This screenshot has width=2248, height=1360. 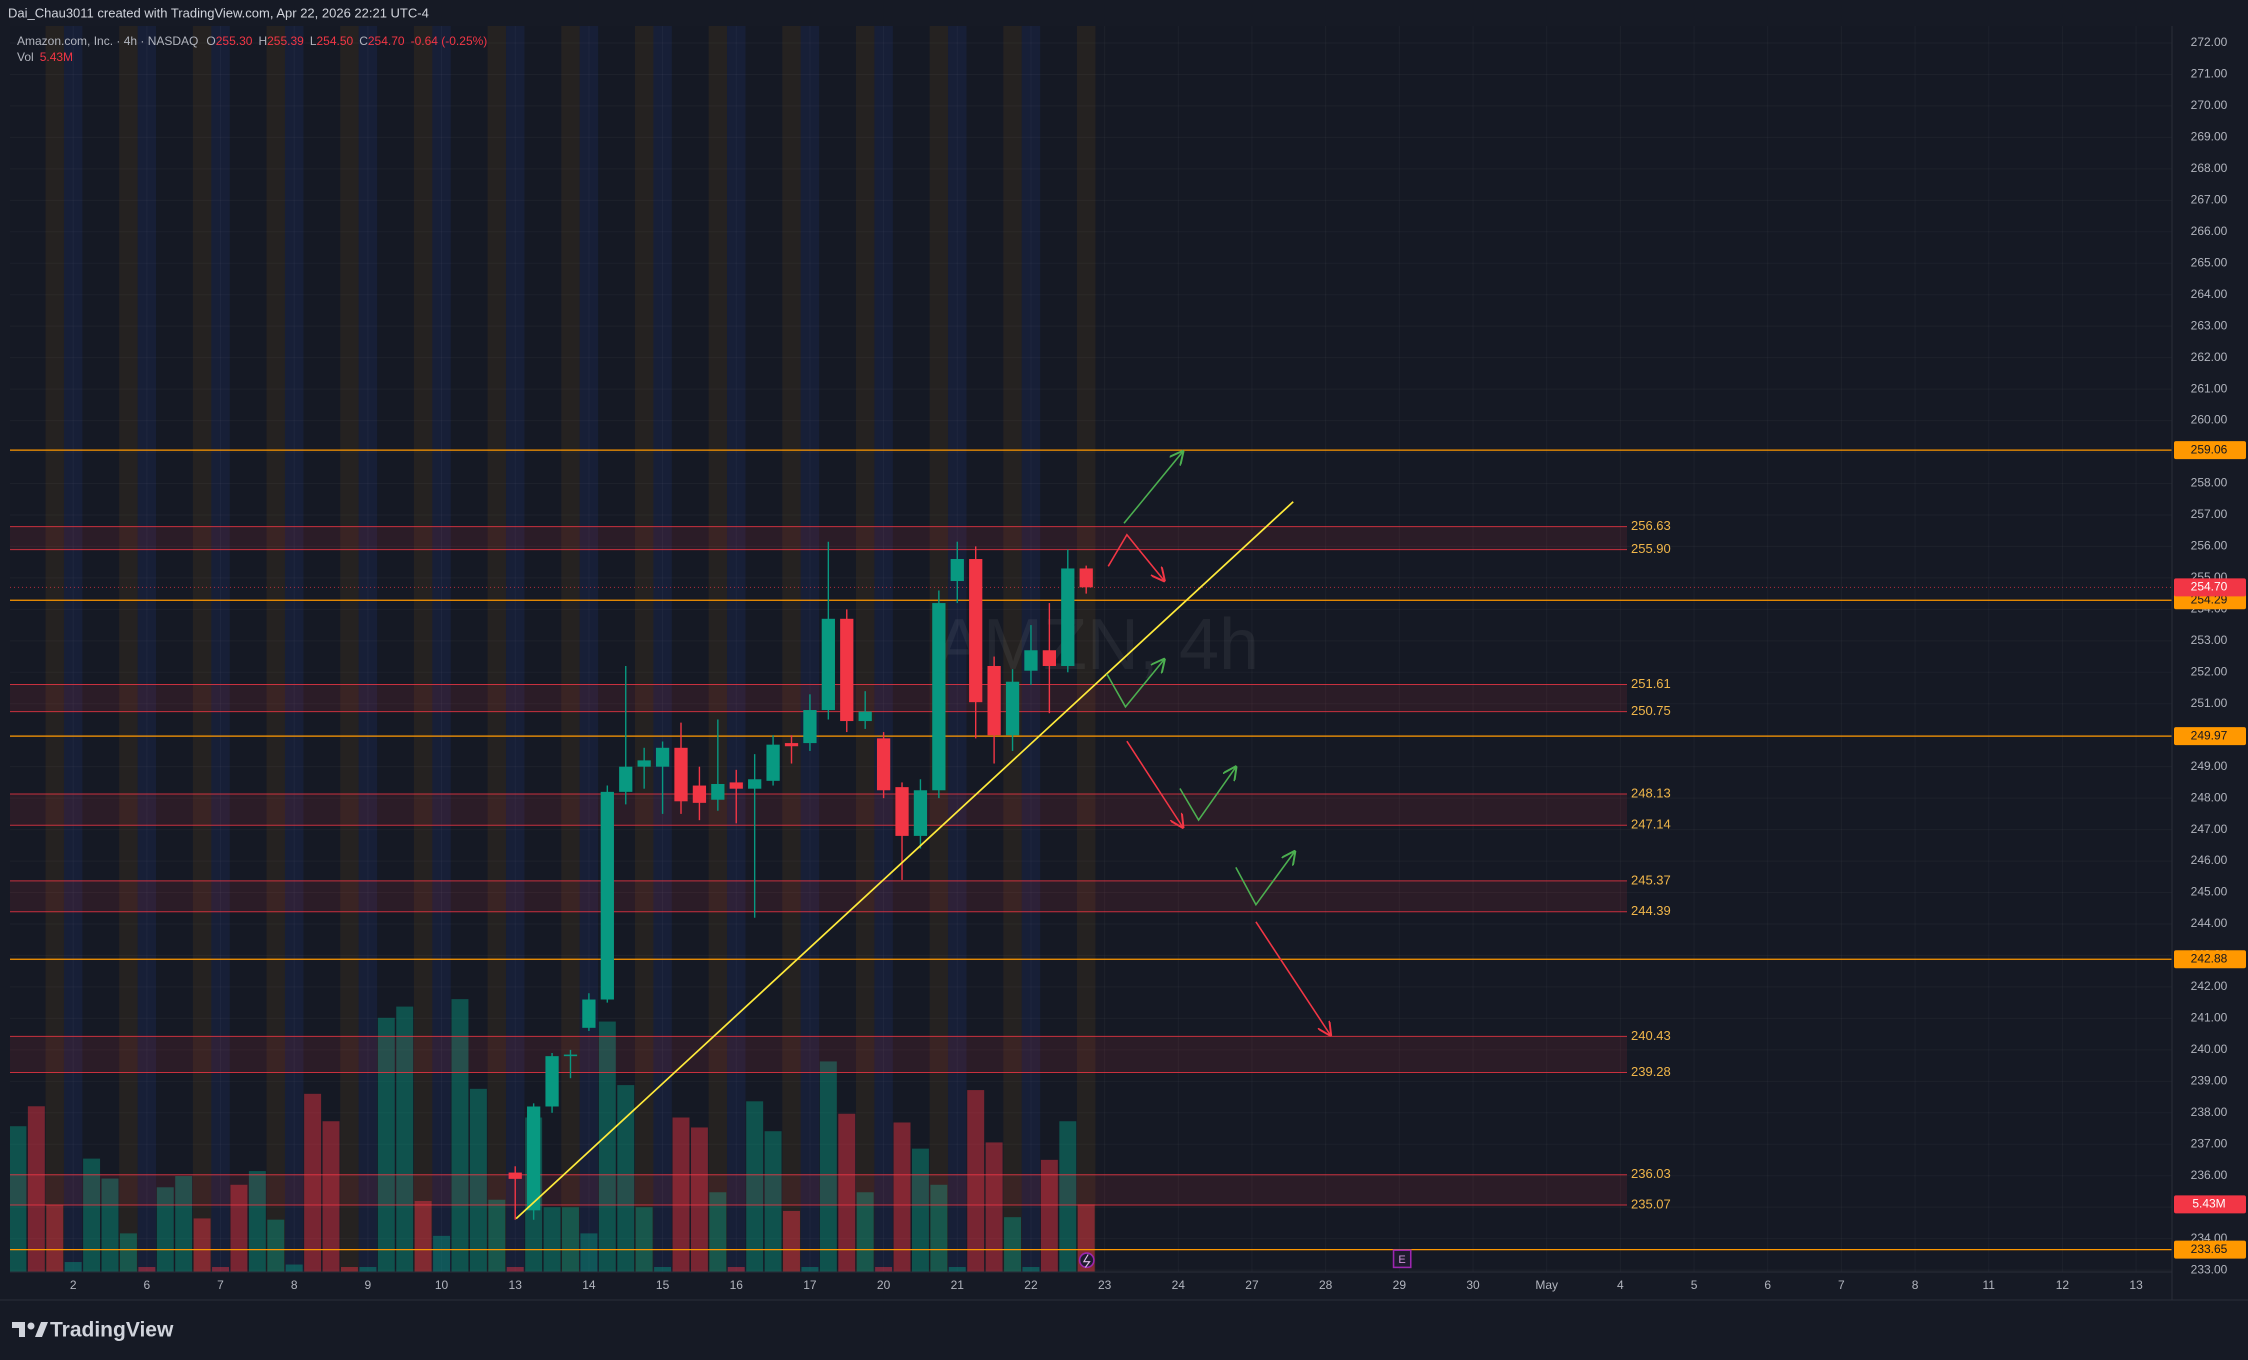 I want to click on earnings-marker: E, so click(x=1401, y=1260).